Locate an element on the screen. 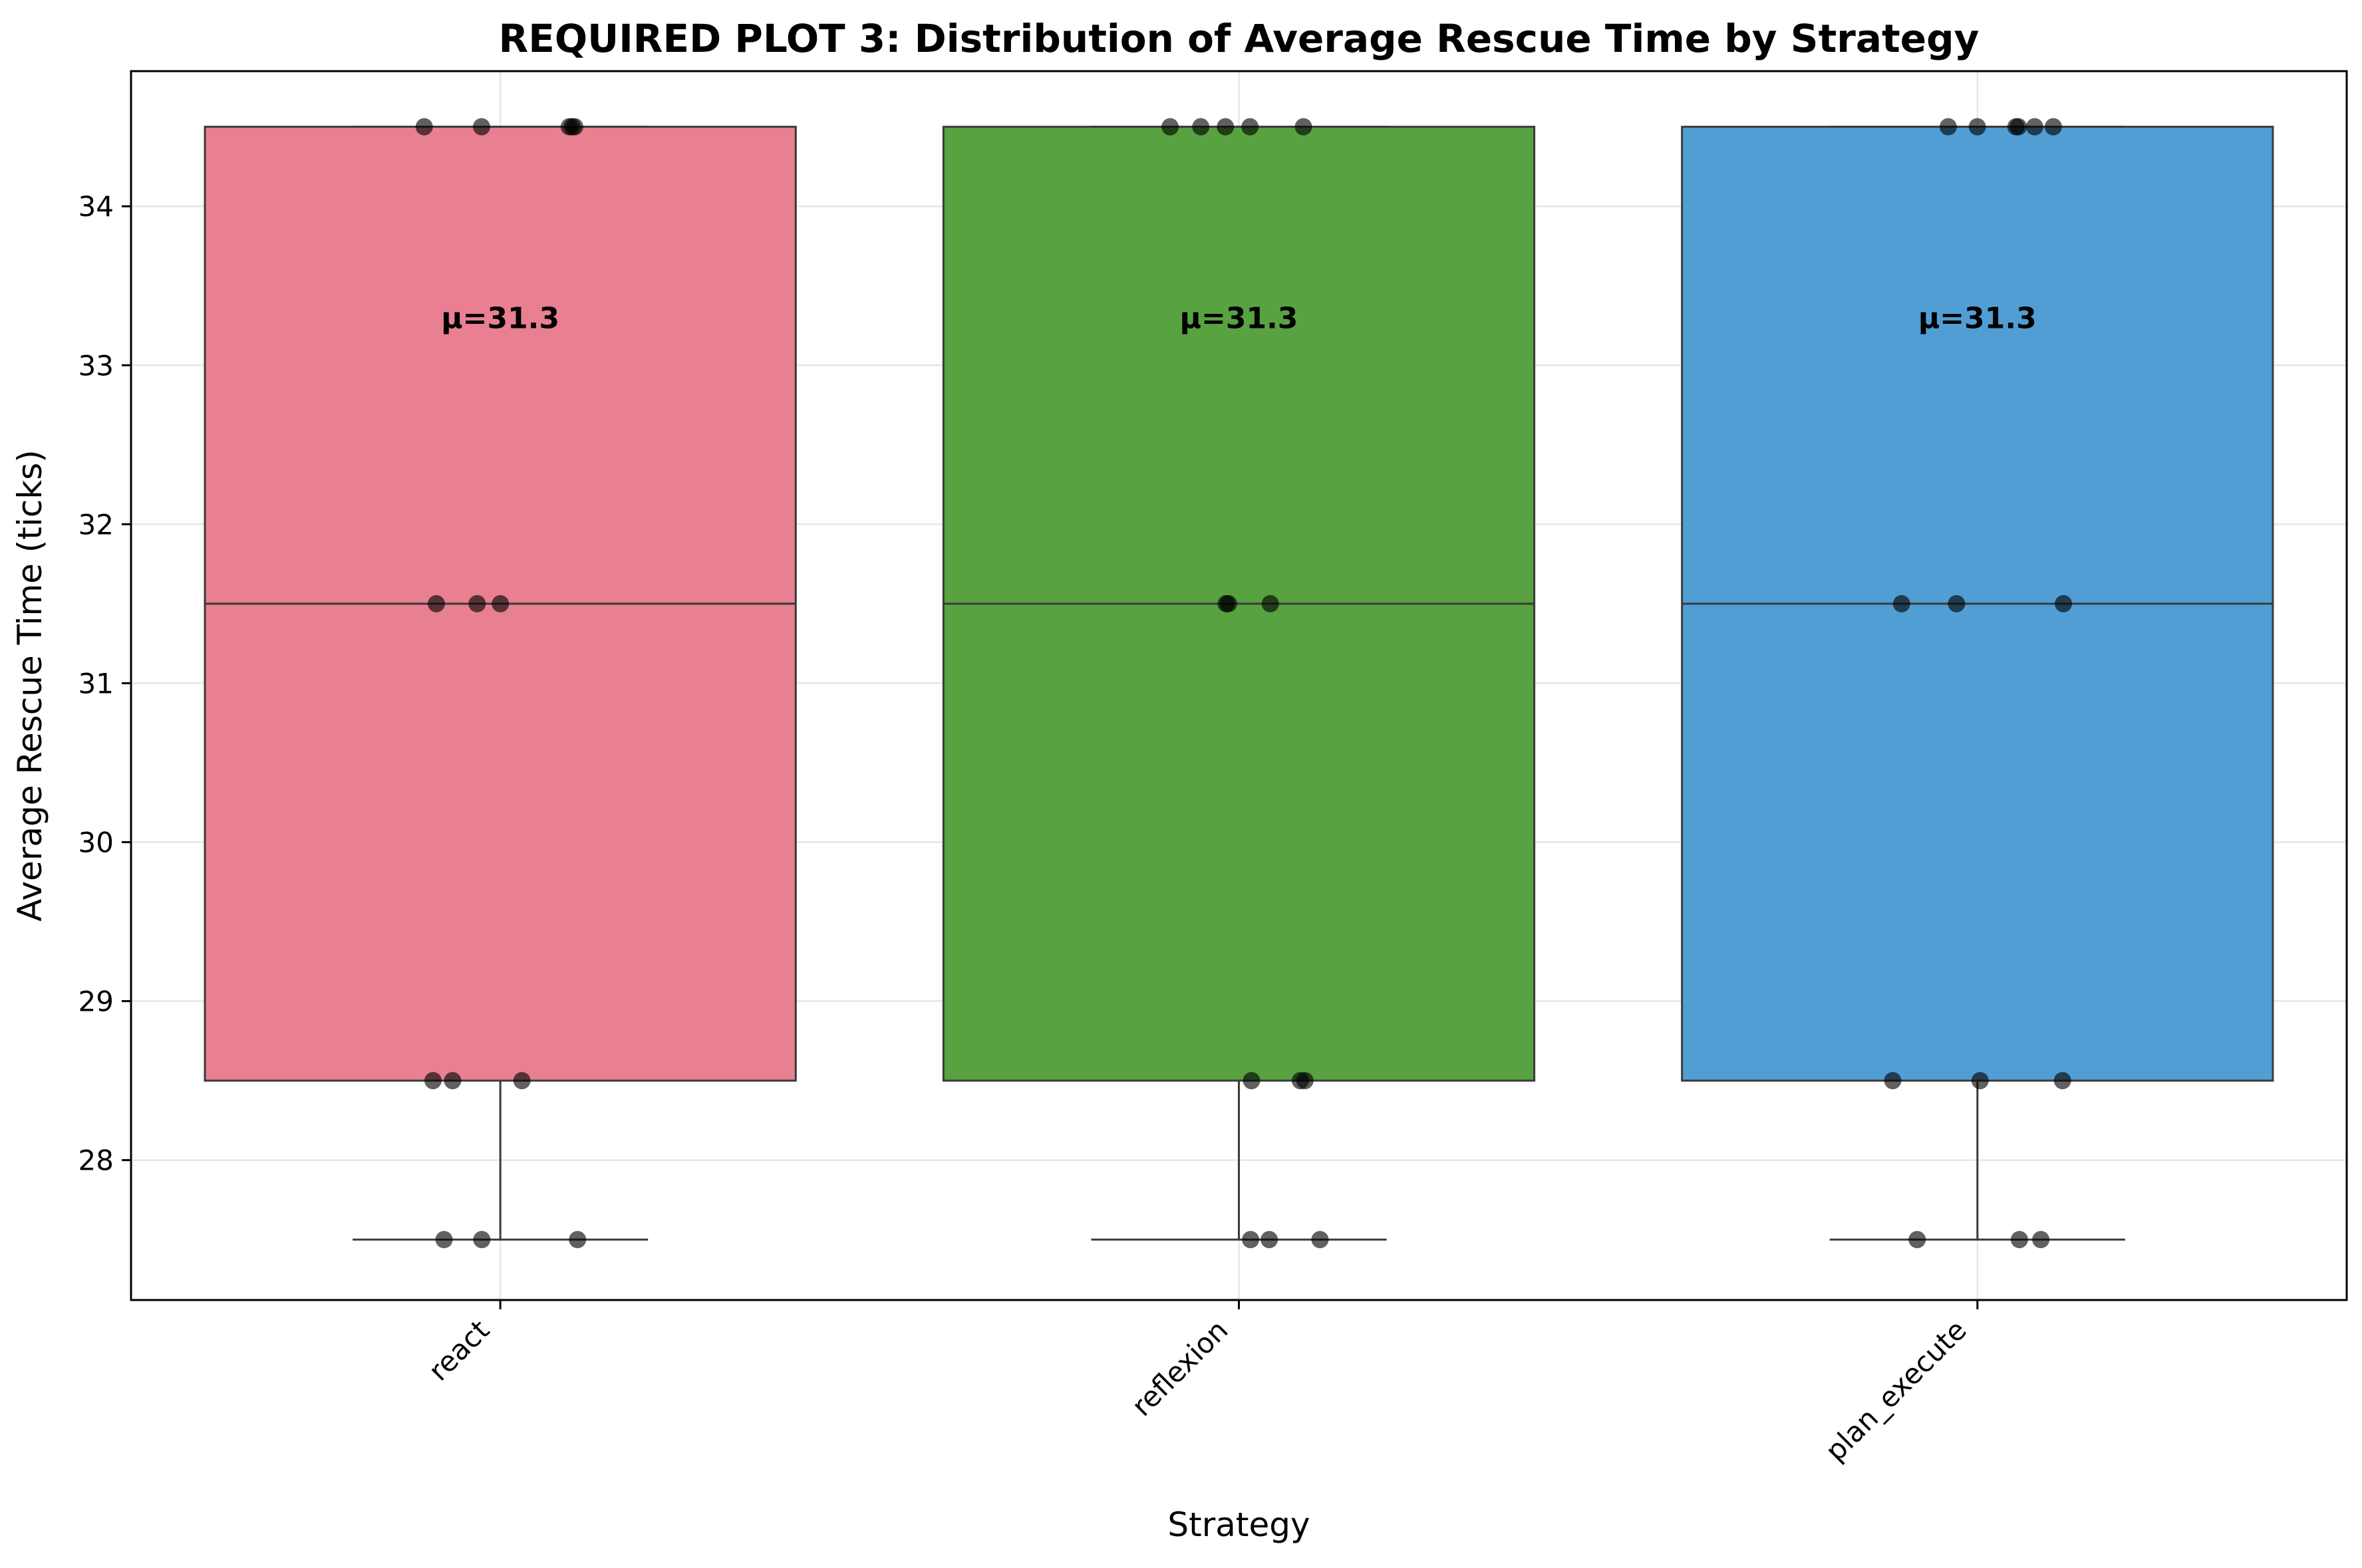 The image size is (2362, 1568). x-tick-label-react: react is located at coordinates (459, 1350).